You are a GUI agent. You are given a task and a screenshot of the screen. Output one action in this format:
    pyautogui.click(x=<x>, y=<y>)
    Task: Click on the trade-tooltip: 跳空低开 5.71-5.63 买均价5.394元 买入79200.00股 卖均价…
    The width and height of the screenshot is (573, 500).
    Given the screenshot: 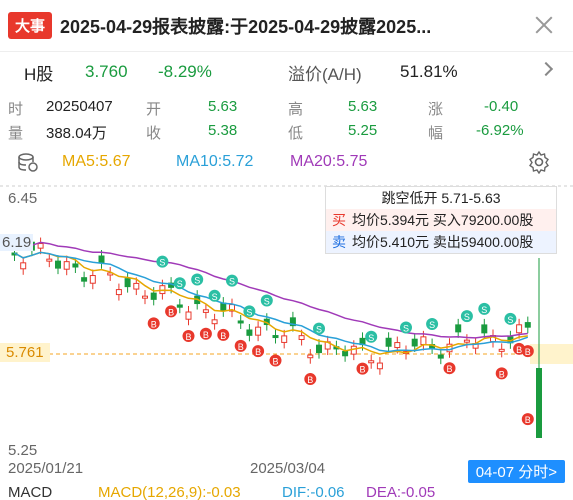 What is the action you would take?
    pyautogui.click(x=441, y=220)
    